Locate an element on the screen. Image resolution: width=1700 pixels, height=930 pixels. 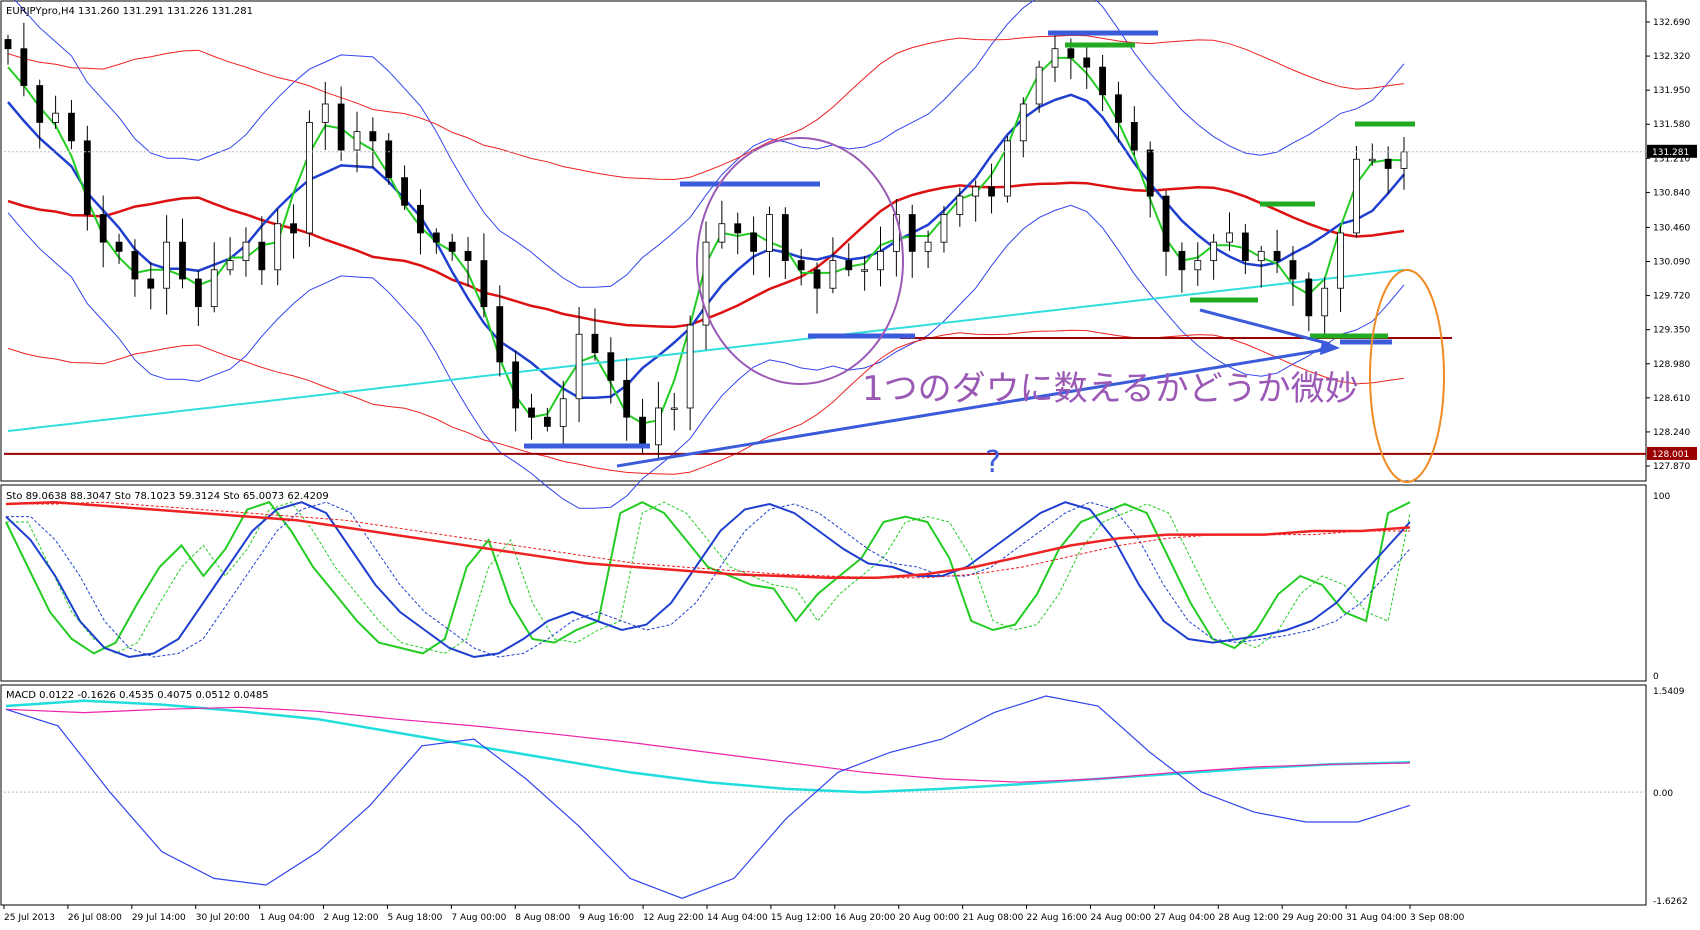
xtick-label: 31 Aug 04:00 is located at coordinates (1376, 918).